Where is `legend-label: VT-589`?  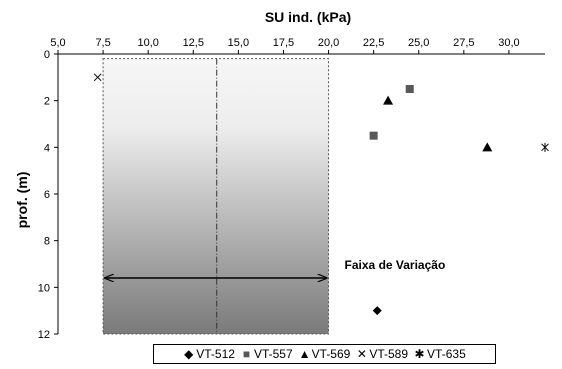
legend-label: VT-589 is located at coordinates (389, 354).